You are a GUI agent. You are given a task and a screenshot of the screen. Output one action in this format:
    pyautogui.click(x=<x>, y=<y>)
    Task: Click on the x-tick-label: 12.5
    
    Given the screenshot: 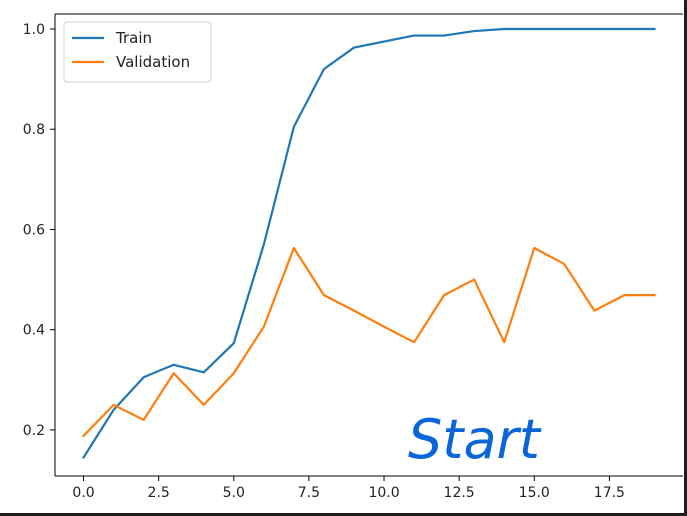 What is the action you would take?
    pyautogui.click(x=459, y=493)
    